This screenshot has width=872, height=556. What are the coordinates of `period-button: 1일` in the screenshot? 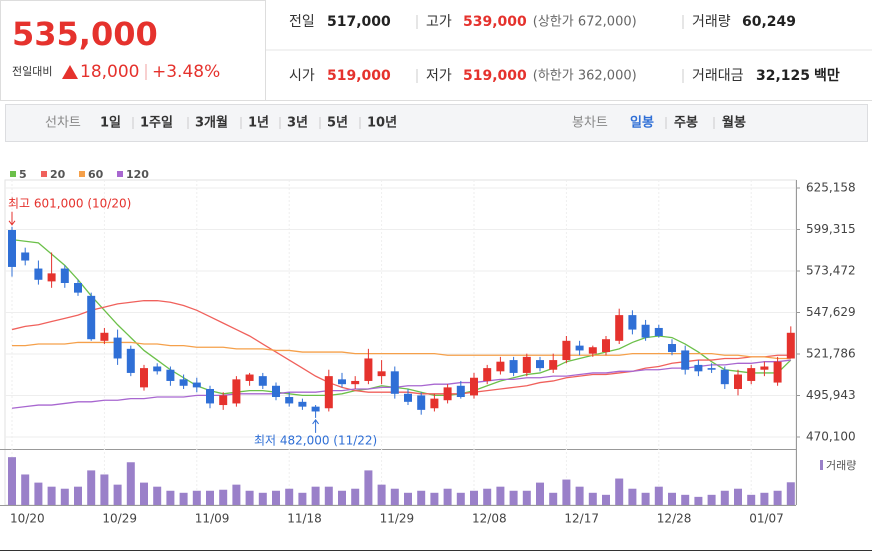 It's located at (110, 123).